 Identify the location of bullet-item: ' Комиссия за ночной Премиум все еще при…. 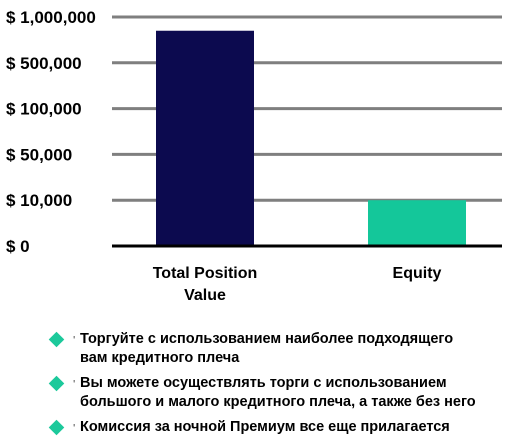
(283, 427).